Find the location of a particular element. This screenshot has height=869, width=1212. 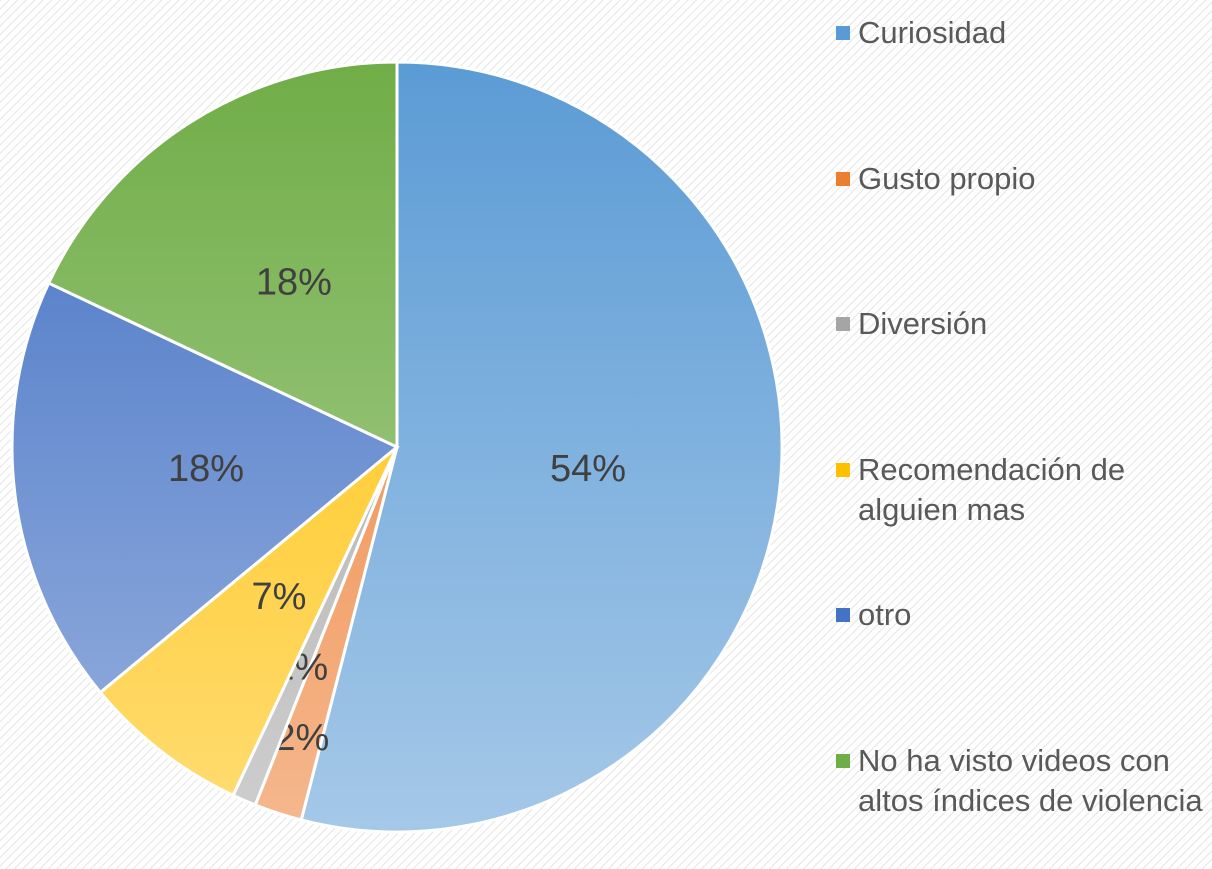

data-label: 54% is located at coordinates (588, 469).